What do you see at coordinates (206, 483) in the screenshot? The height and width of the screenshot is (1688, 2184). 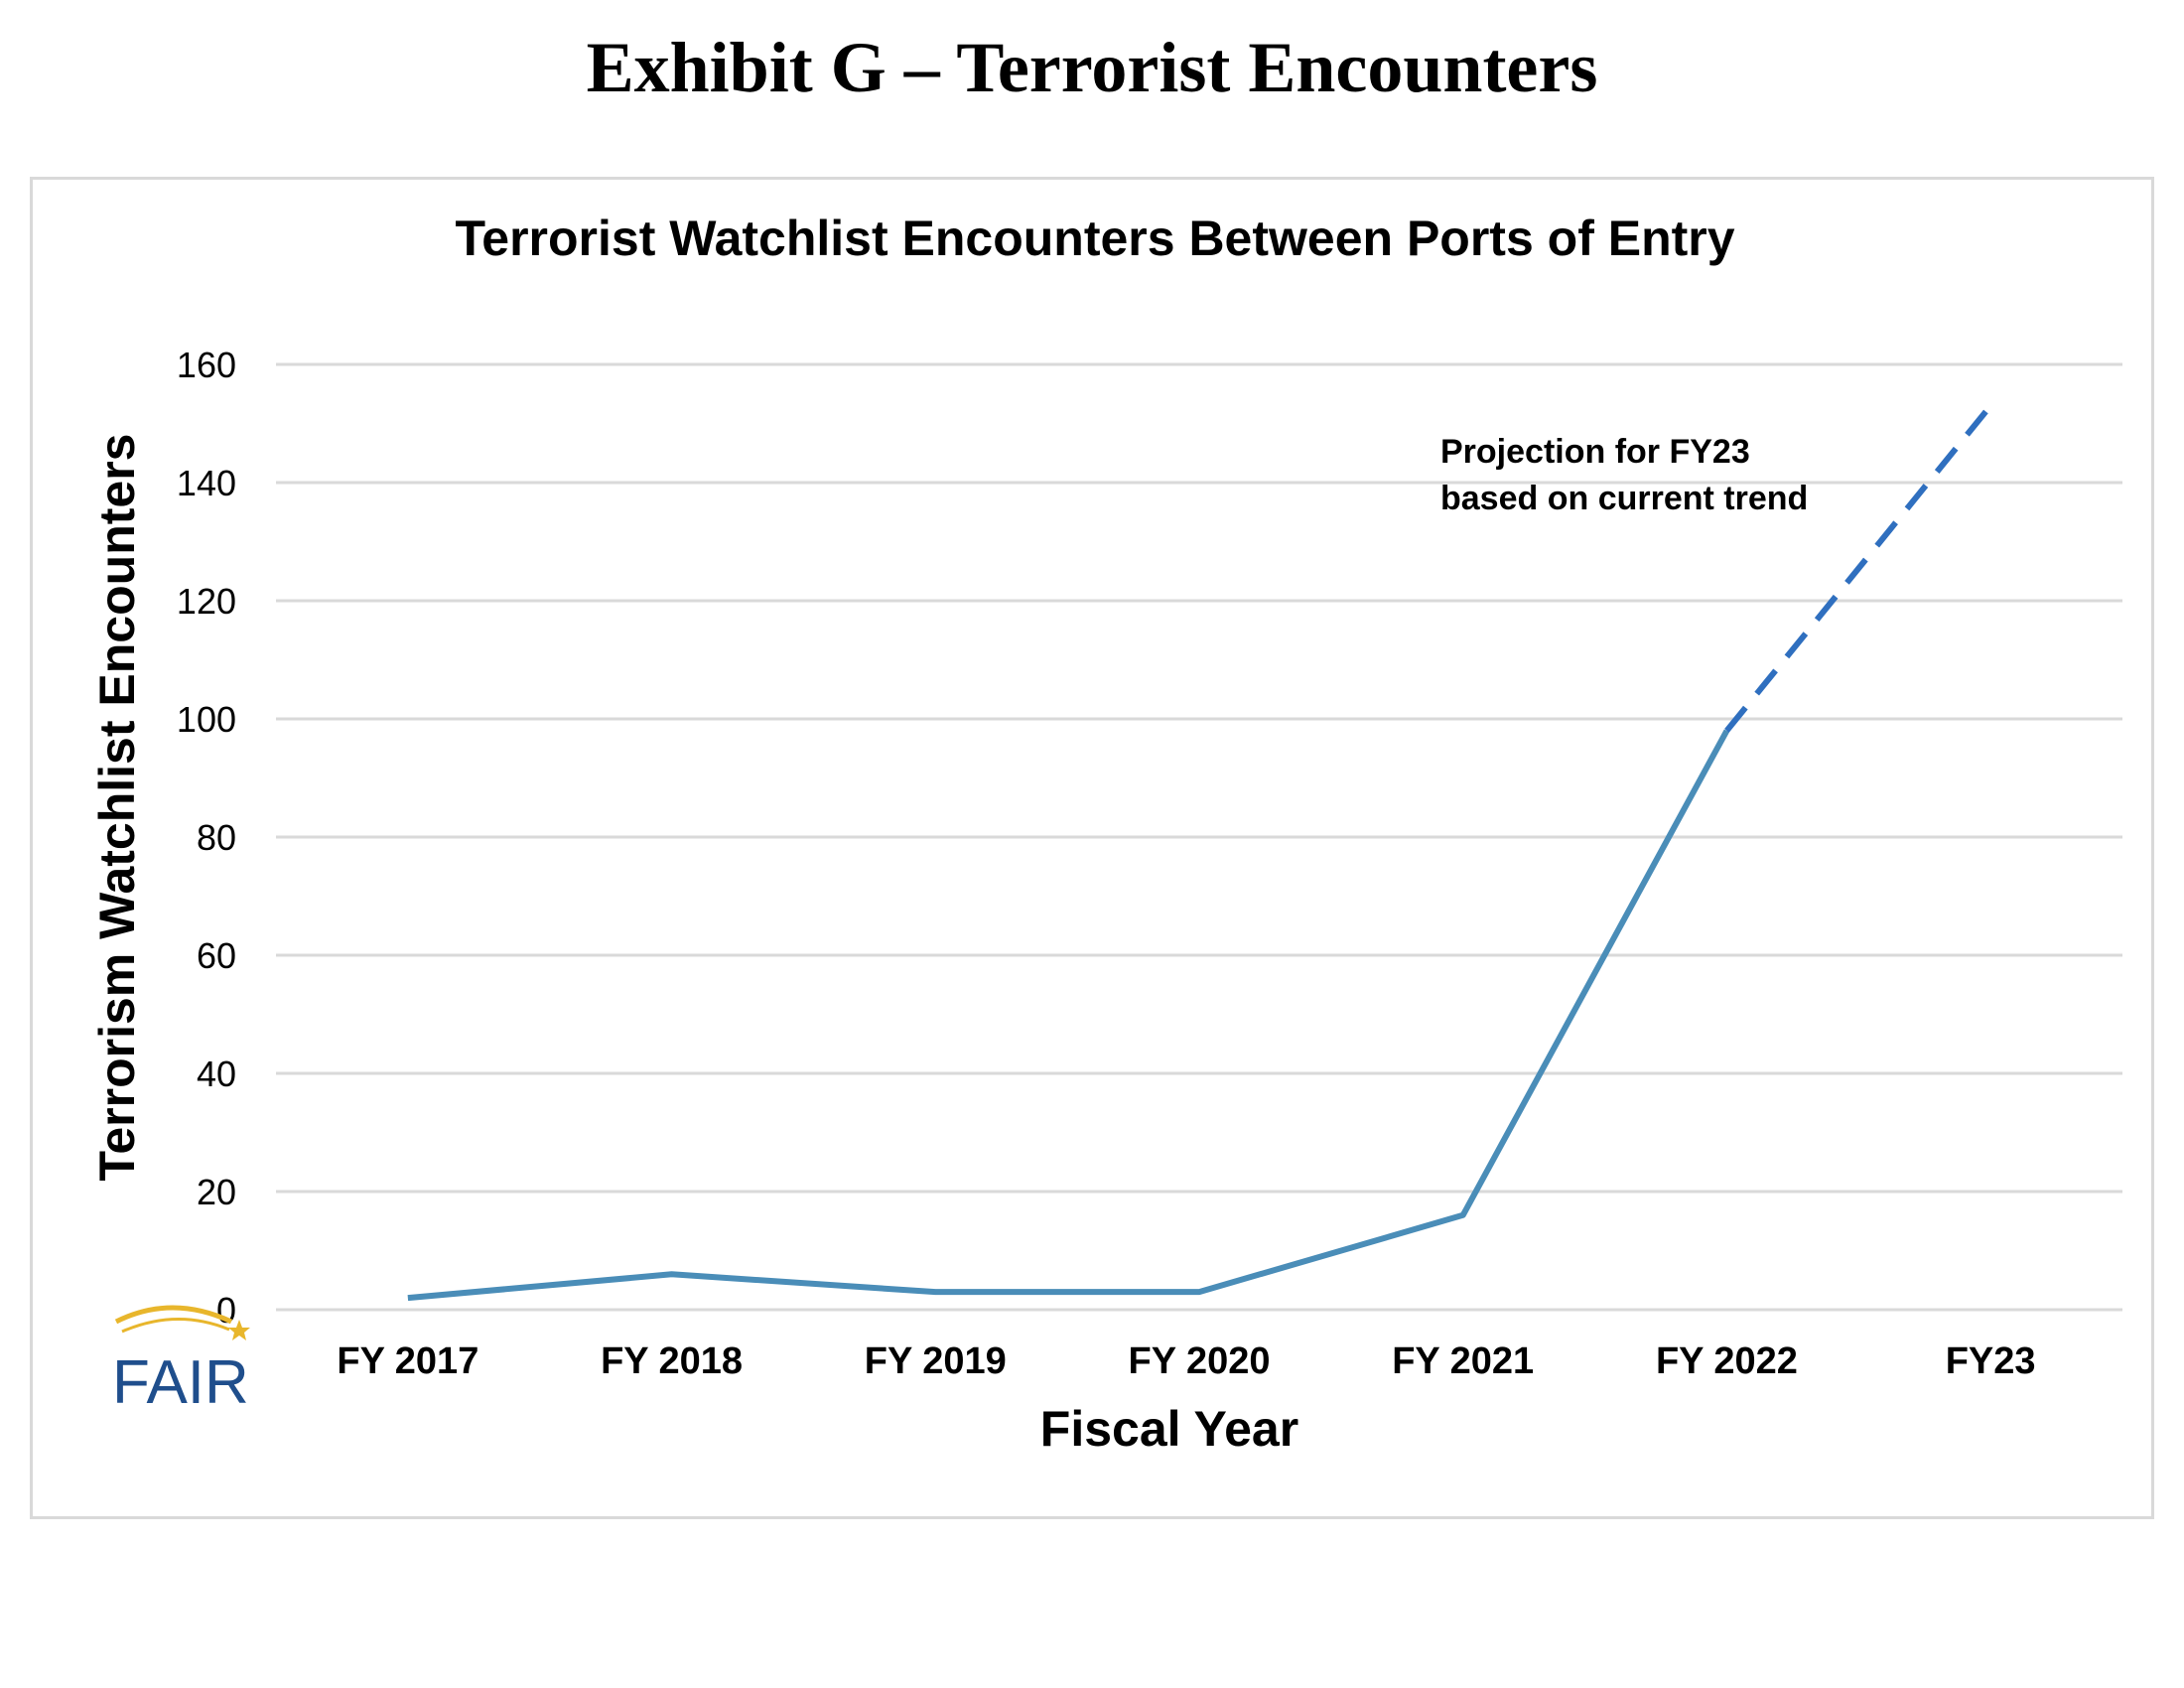 I see `y-tick-label: 140` at bounding box center [206, 483].